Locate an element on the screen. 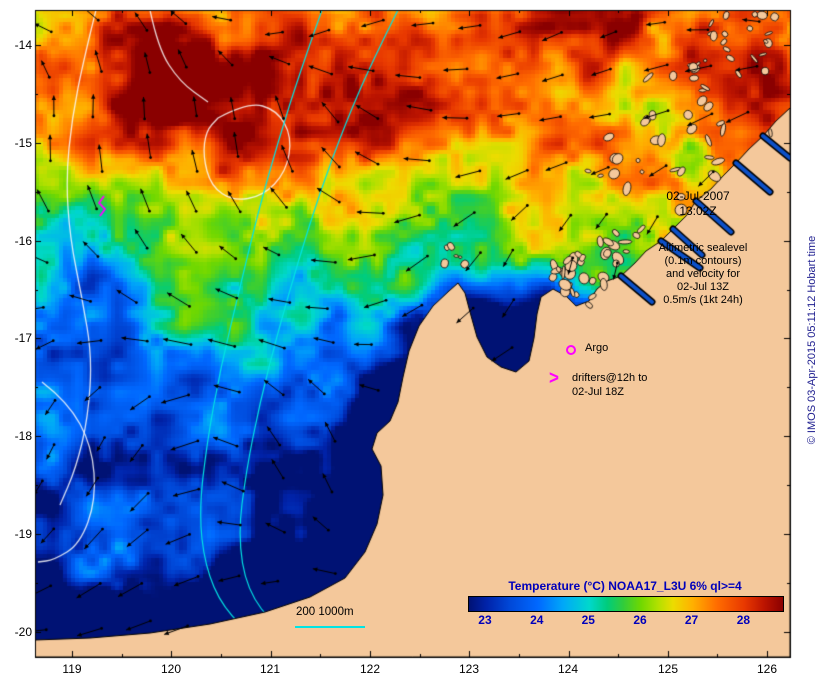 The height and width of the screenshot is (680, 820). lat-tick-label: -16 is located at coordinates (23, 241).